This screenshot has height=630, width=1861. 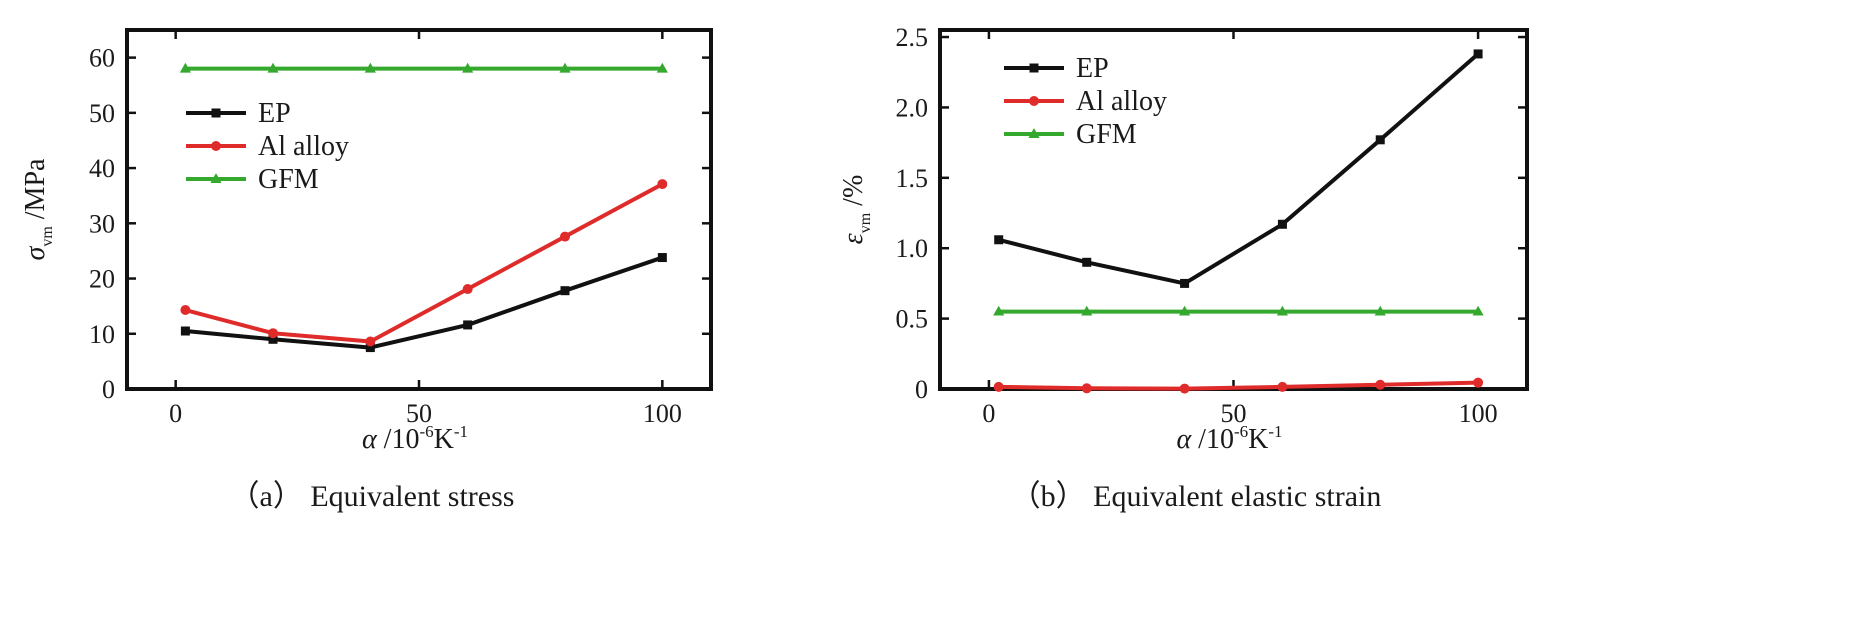 I want to click on y-tick-label: 50, so click(x=102, y=113).